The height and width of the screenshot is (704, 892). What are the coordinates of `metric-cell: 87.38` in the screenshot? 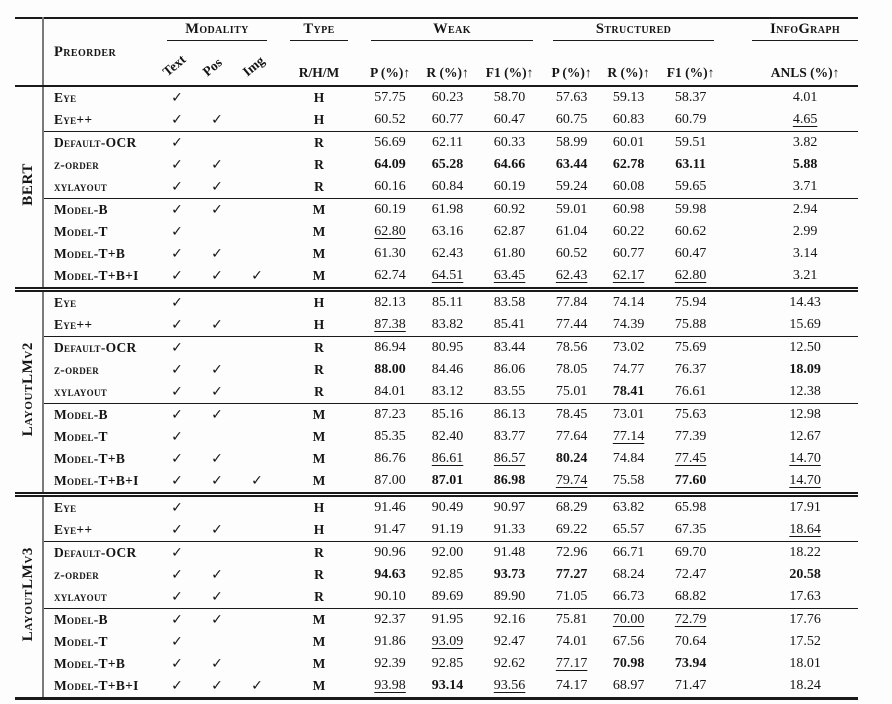 It's located at (390, 325).